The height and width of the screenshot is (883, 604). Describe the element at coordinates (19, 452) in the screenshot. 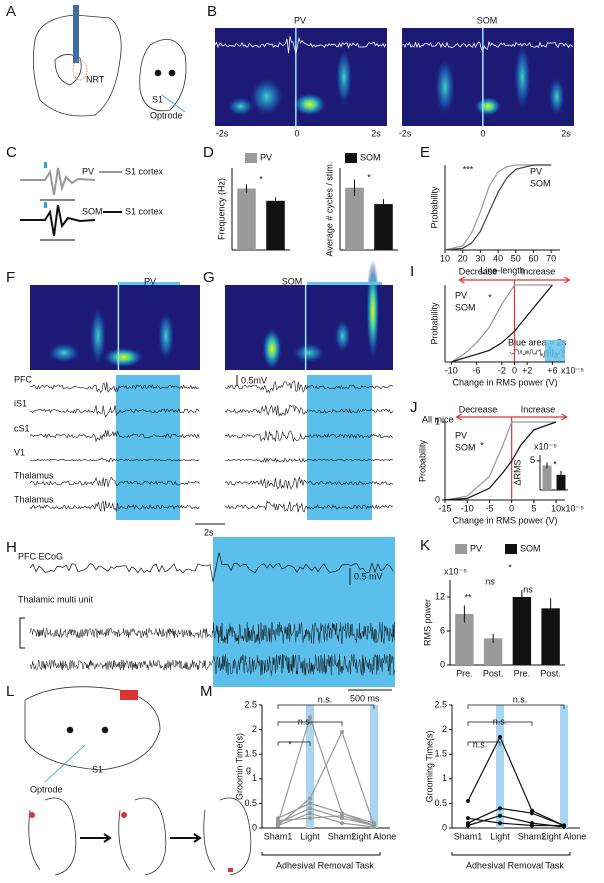

I see `channel-label: V1` at that location.